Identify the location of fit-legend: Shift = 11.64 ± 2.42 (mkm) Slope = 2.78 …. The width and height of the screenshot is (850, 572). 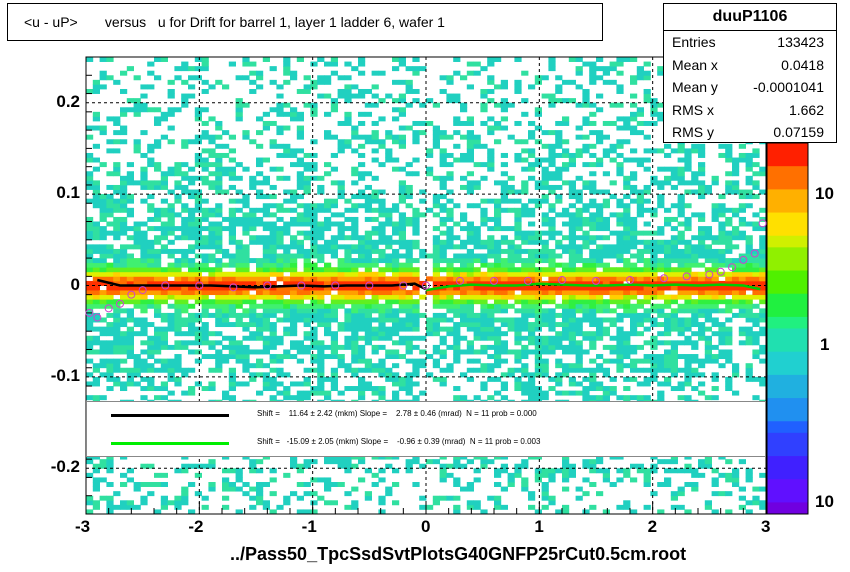
(426, 429).